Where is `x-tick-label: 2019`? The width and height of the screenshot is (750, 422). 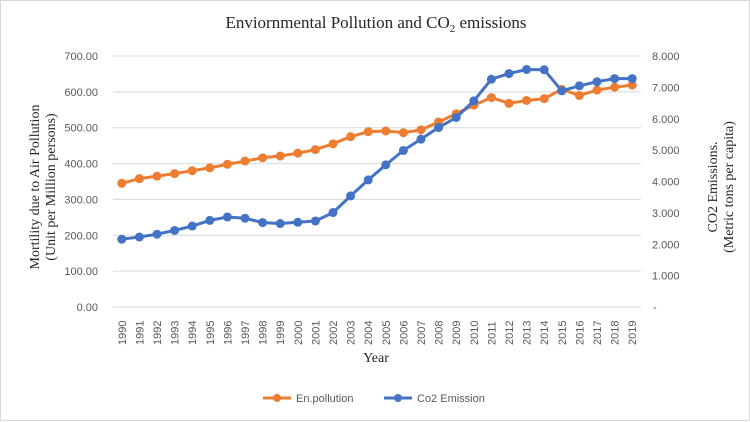 x-tick-label: 2019 is located at coordinates (633, 333).